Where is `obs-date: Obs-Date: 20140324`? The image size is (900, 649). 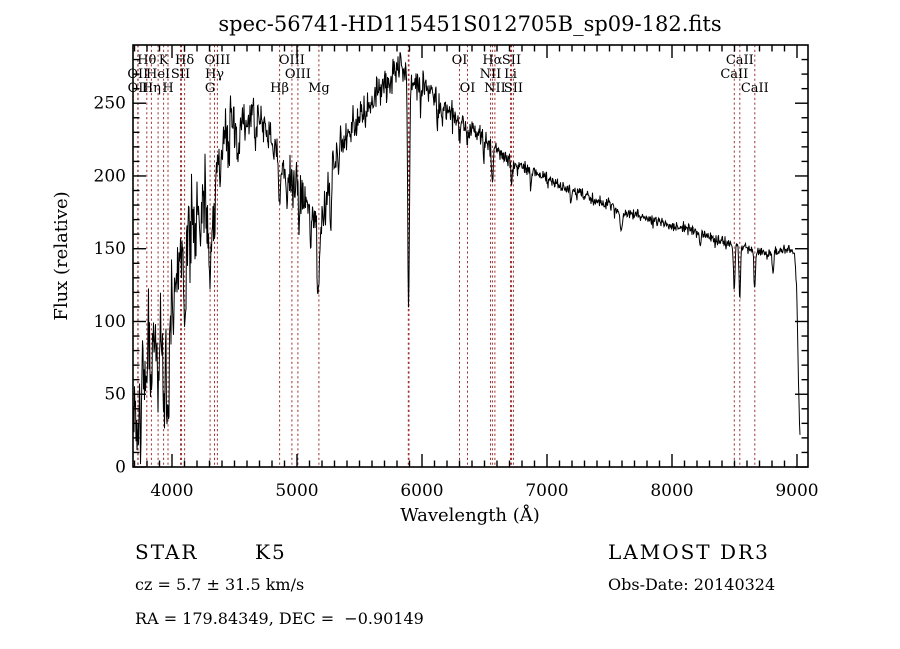
obs-date: Obs-Date: 20140324 is located at coordinates (692, 584).